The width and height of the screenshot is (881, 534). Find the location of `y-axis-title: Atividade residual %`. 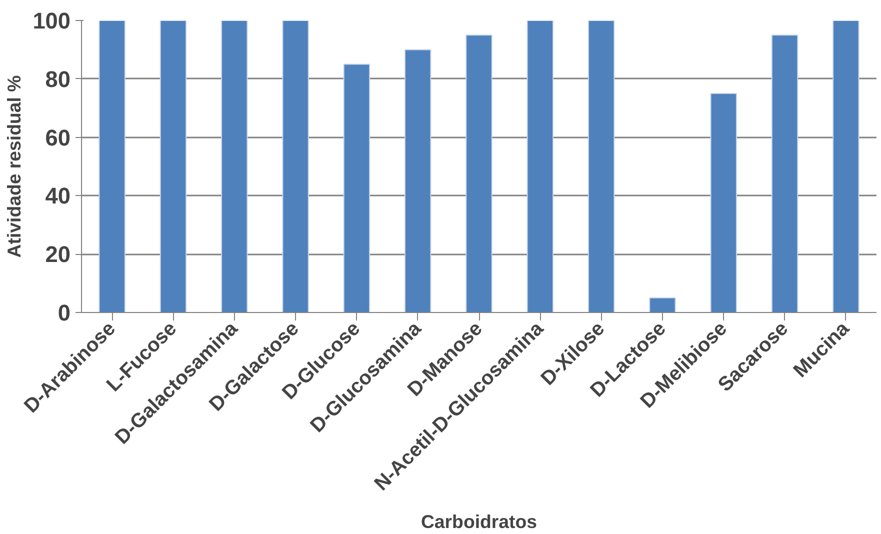

y-axis-title: Atividade residual % is located at coordinates (14, 166).